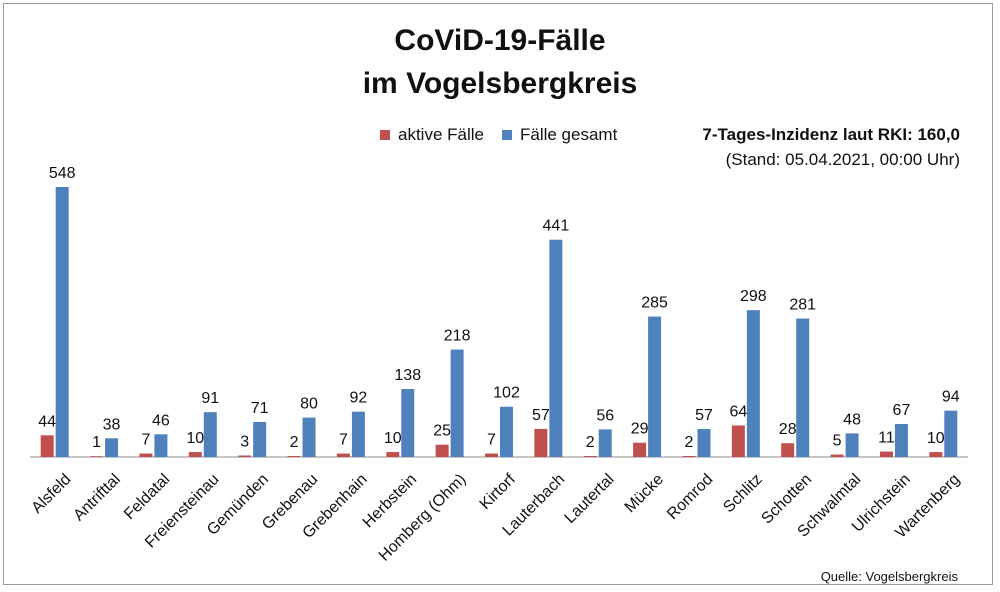  I want to click on data-label-active: 1, so click(96, 442).